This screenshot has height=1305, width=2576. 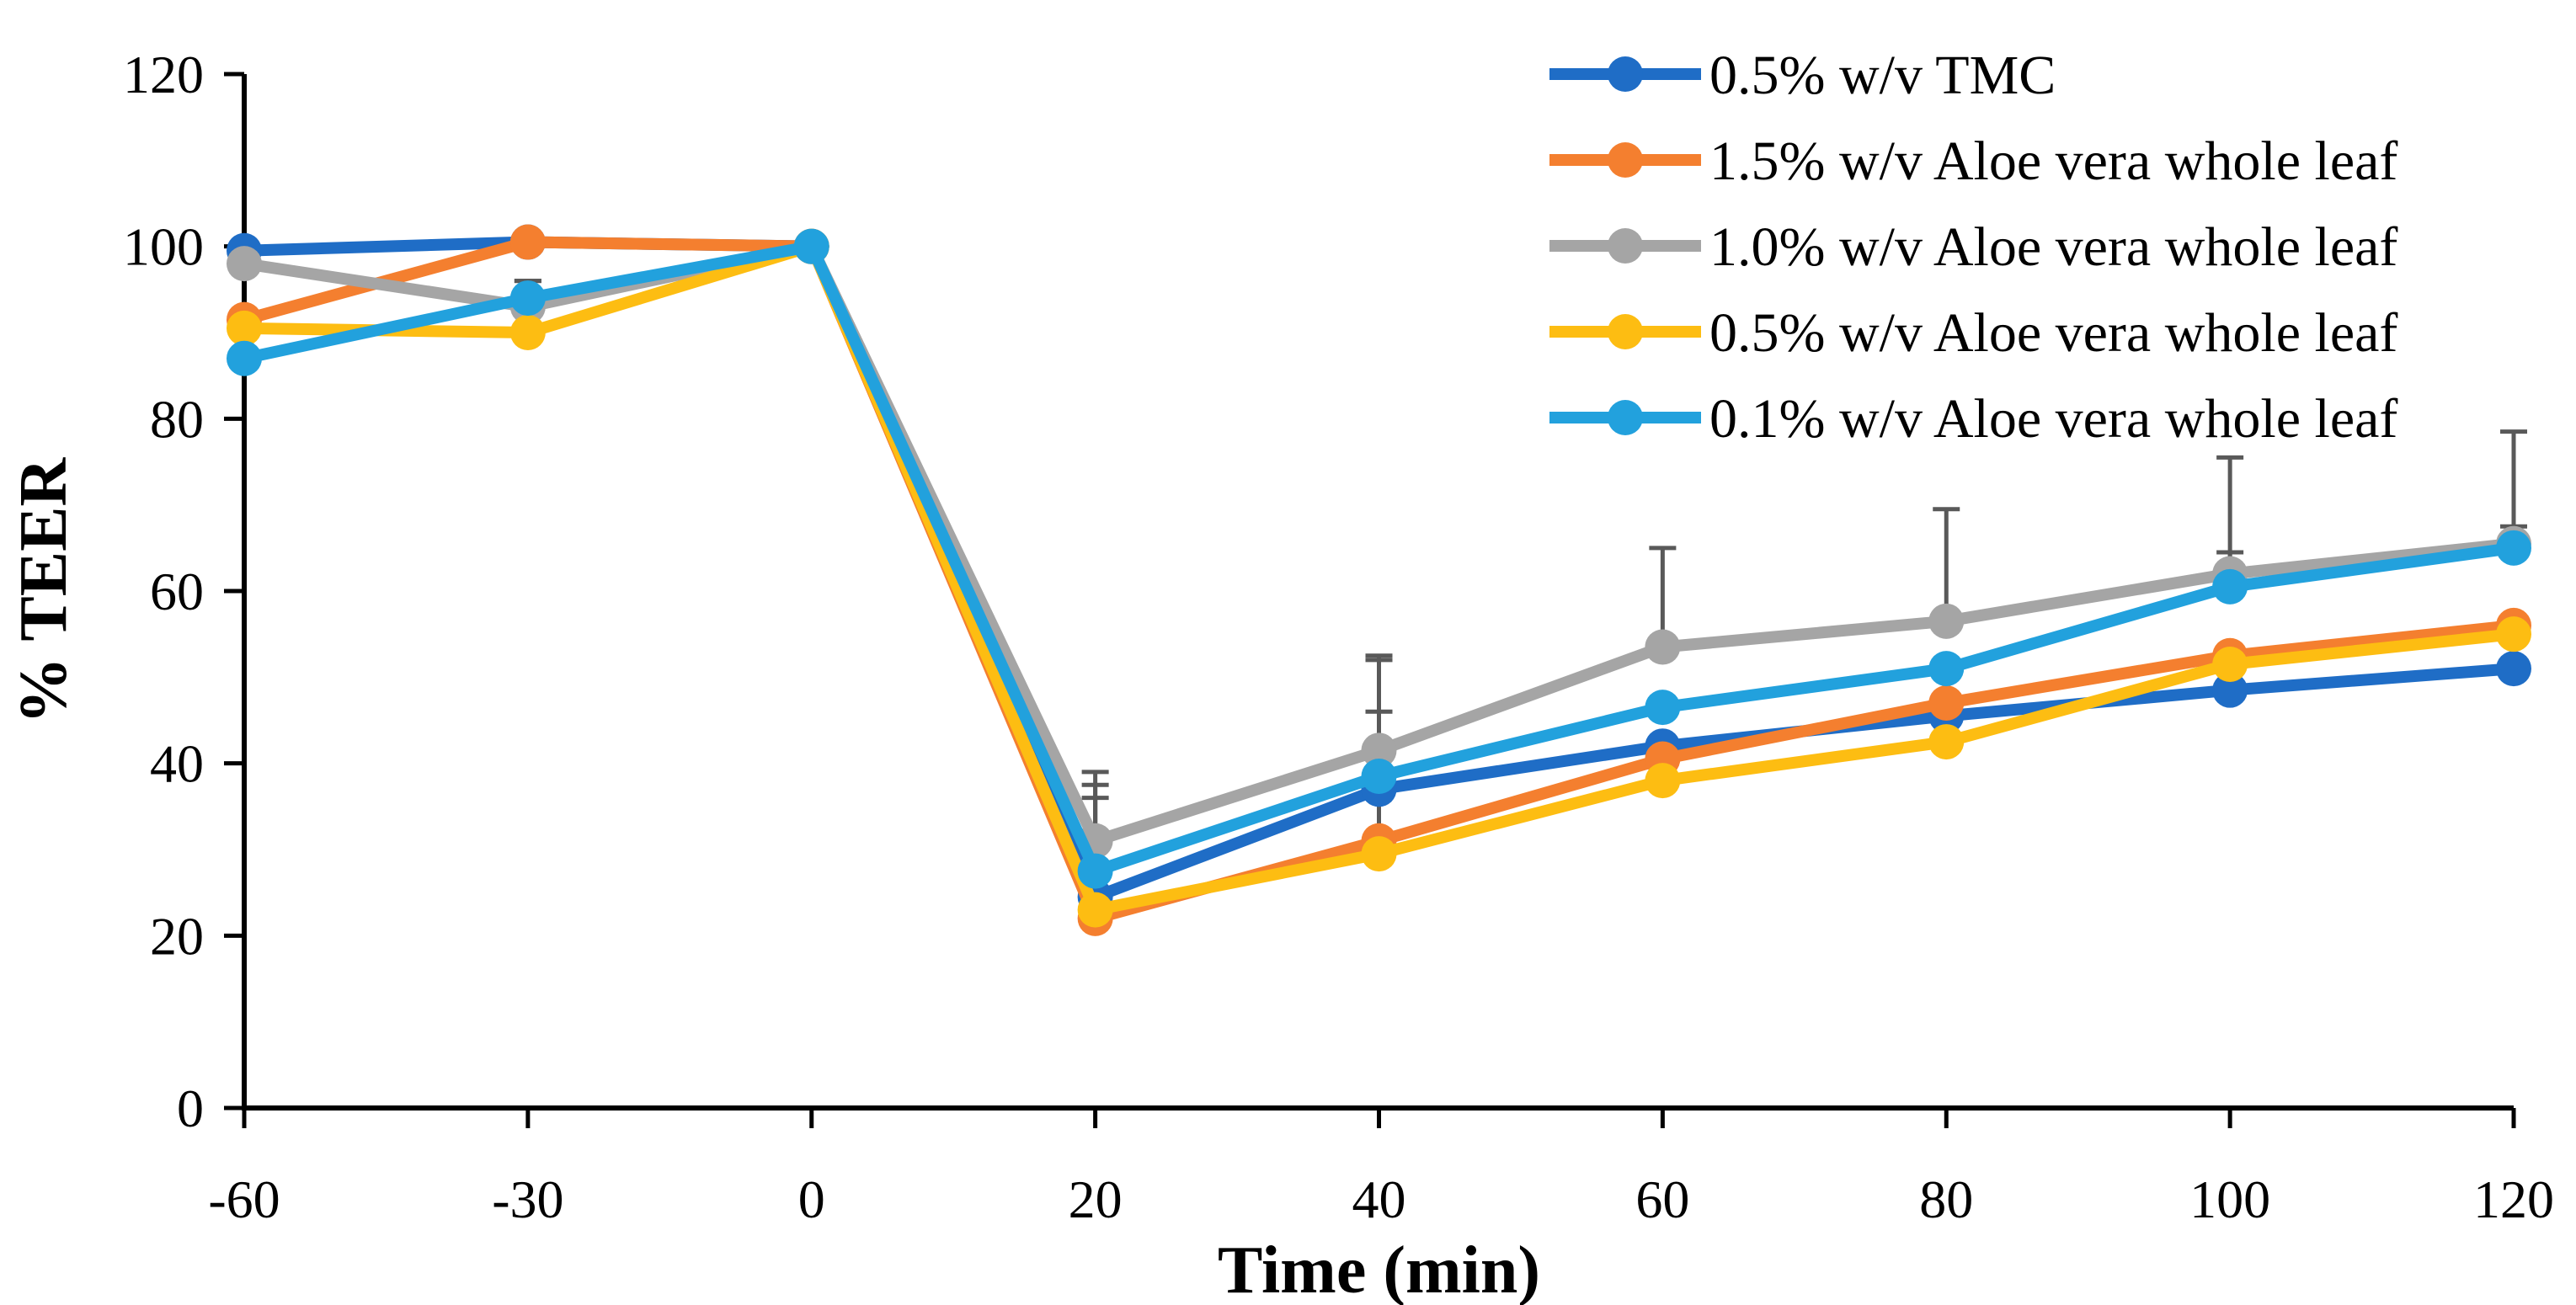 What do you see at coordinates (527, 1199) in the screenshot?
I see `x-tick-label: -30` at bounding box center [527, 1199].